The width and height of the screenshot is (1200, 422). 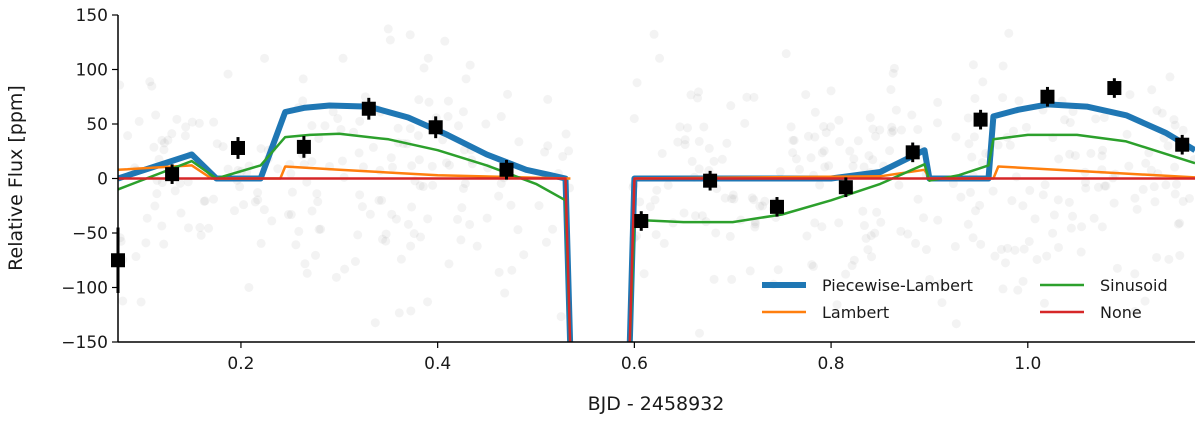 What do you see at coordinates (634, 358) in the screenshot?
I see `x-axis-ticks: 0.2 0.4 0.6 0.8 1.0` at bounding box center [634, 358].